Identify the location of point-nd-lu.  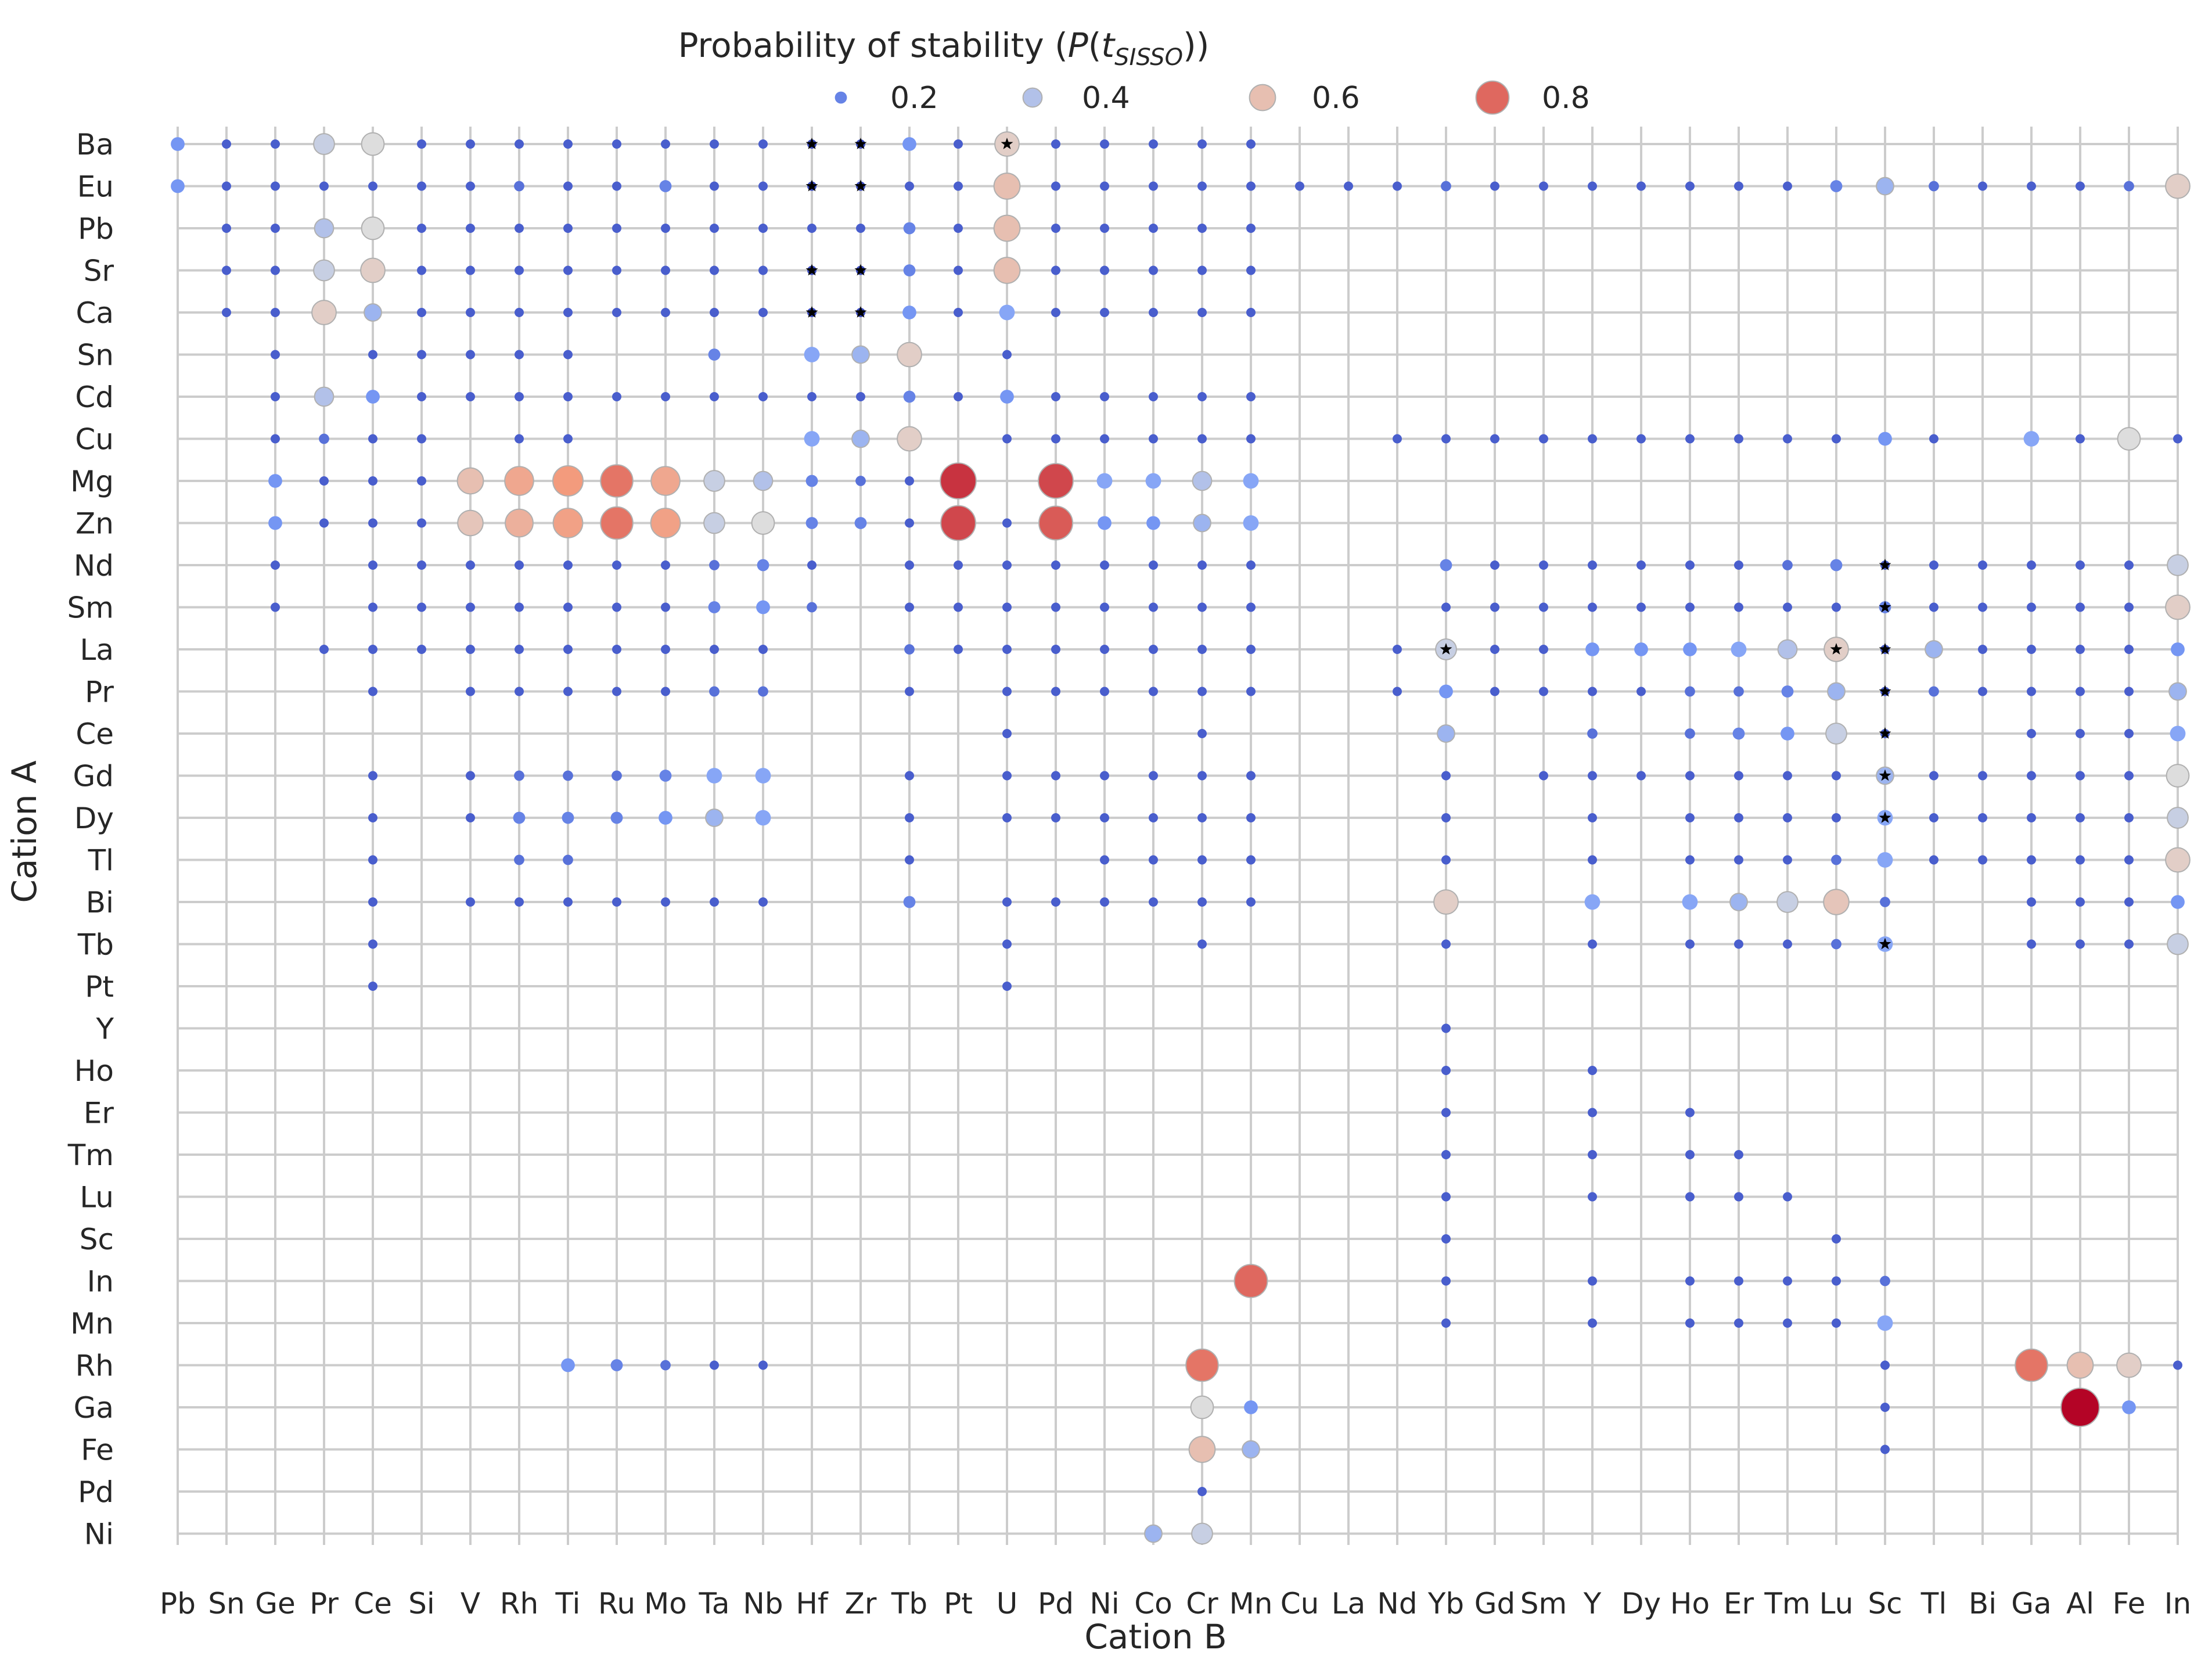
(1836, 565).